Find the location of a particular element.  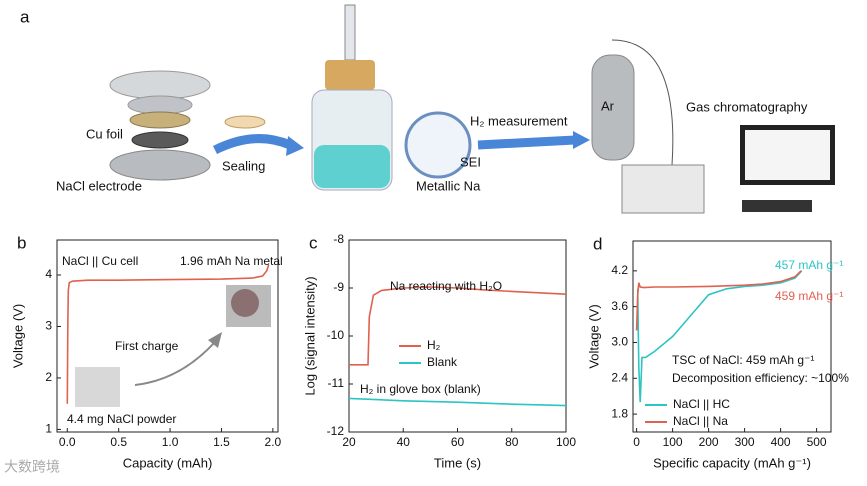

inset is located at coordinates (173, 346).